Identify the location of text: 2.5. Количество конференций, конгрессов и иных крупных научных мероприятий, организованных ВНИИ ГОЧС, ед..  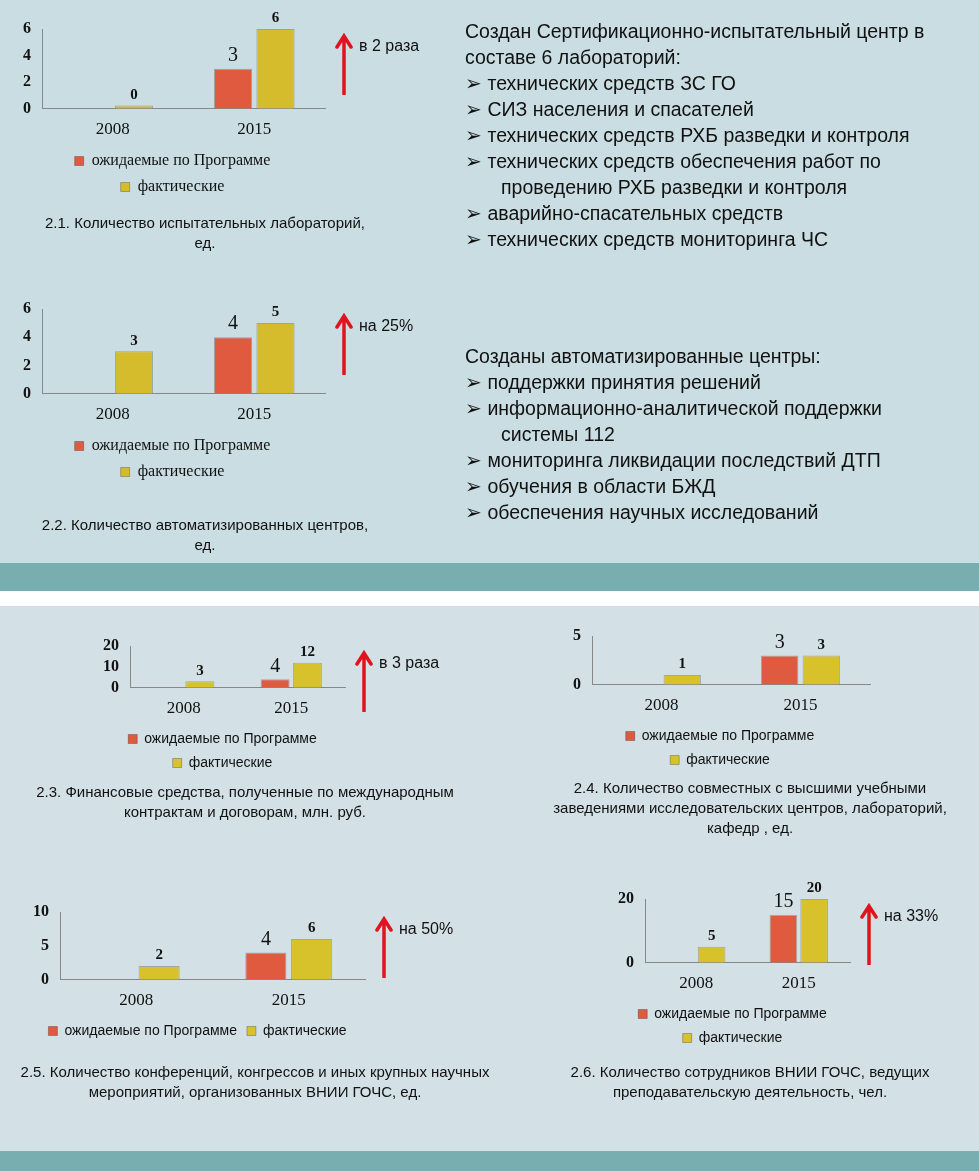
(255, 1082).